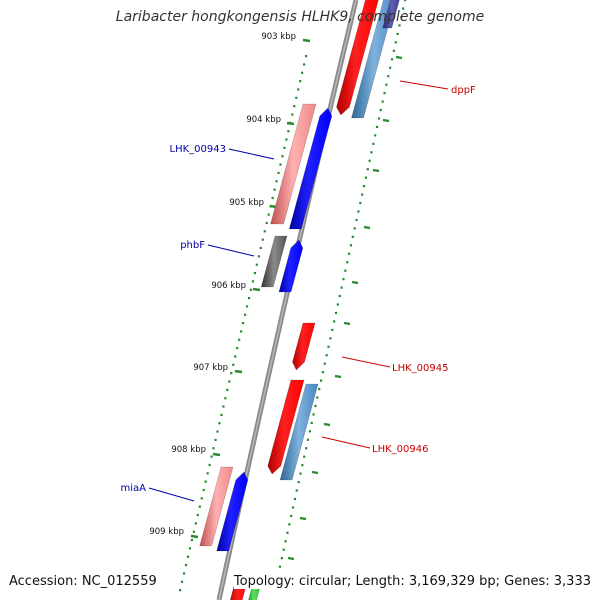 The height and width of the screenshot is (600, 600). What do you see at coordinates (291, 266) in the screenshot?
I see `feature-phbF-gene` at bounding box center [291, 266].